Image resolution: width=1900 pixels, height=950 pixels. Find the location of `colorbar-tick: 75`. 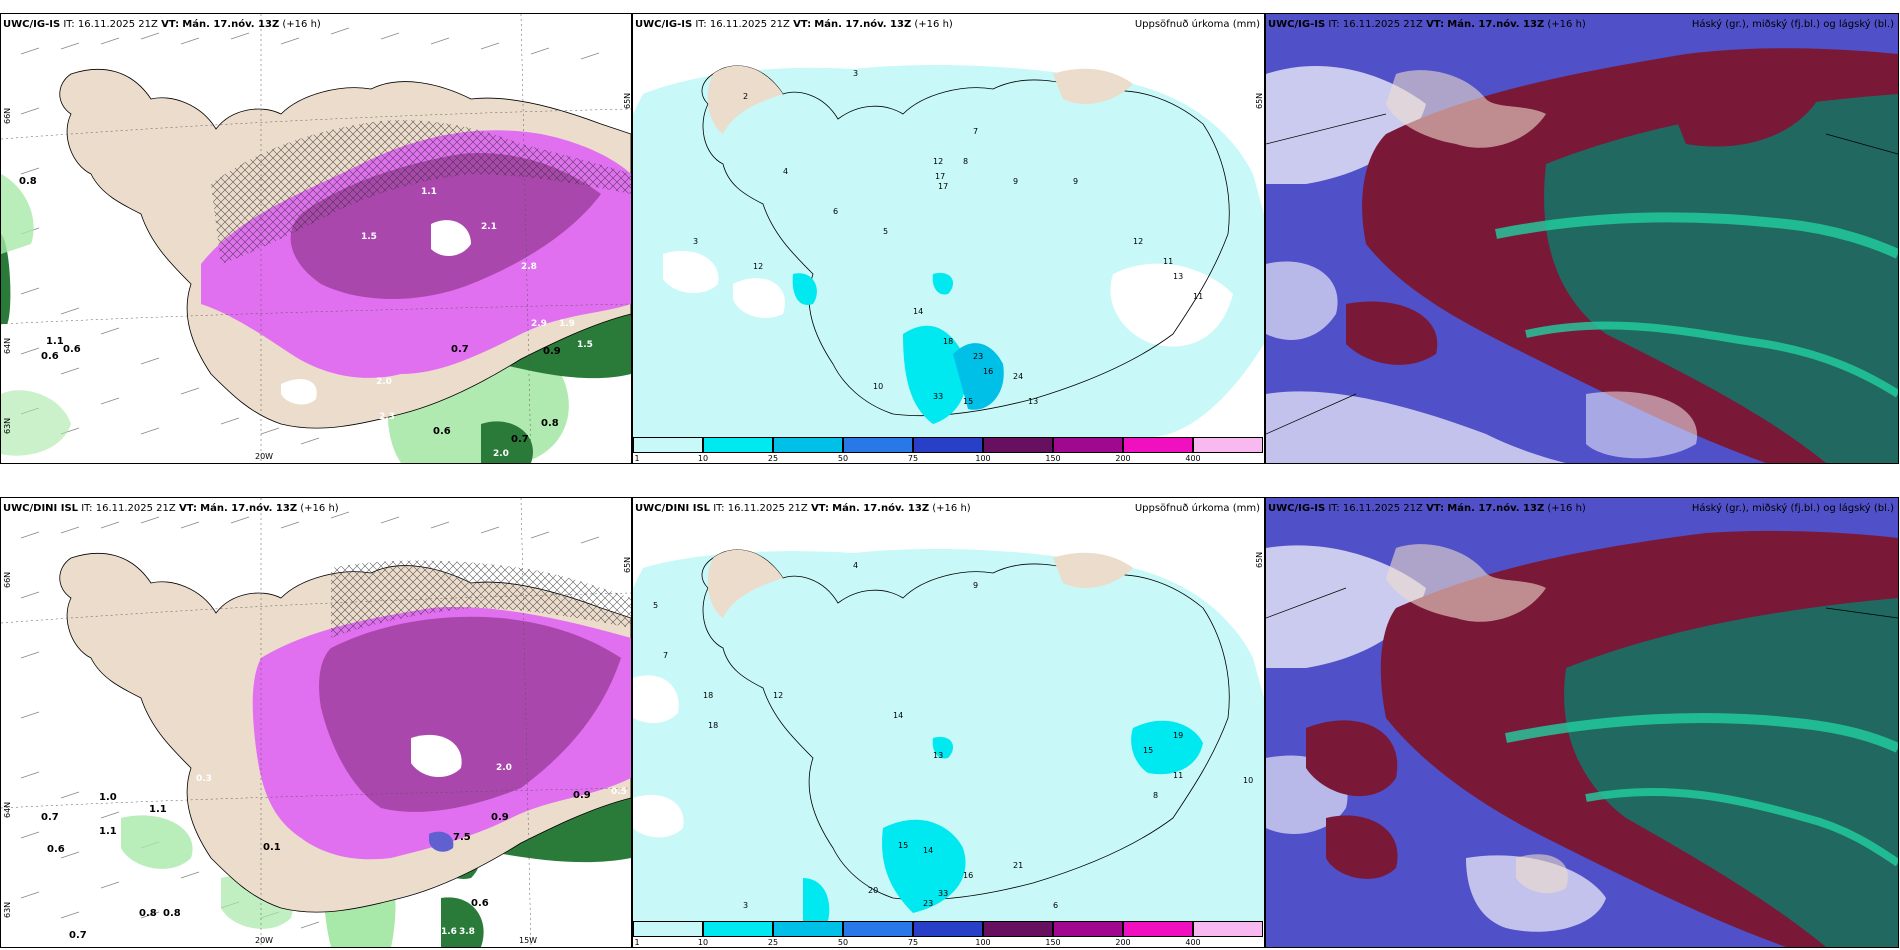

colorbar-tick: 75 is located at coordinates (913, 458).